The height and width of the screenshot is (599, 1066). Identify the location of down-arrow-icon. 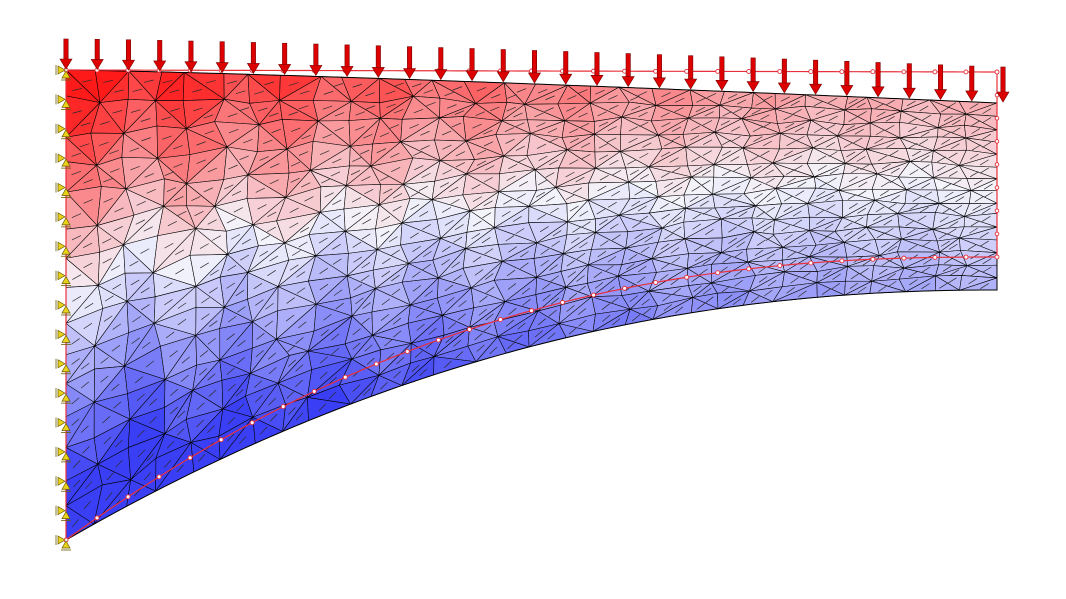
(972, 83).